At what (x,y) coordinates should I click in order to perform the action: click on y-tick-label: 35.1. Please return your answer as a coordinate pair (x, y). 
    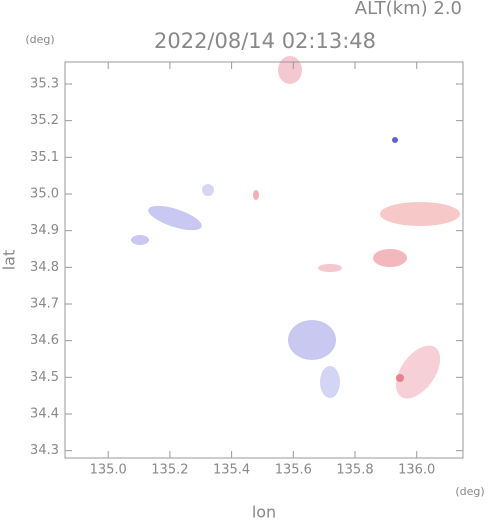
    Looking at the image, I should click on (44, 157).